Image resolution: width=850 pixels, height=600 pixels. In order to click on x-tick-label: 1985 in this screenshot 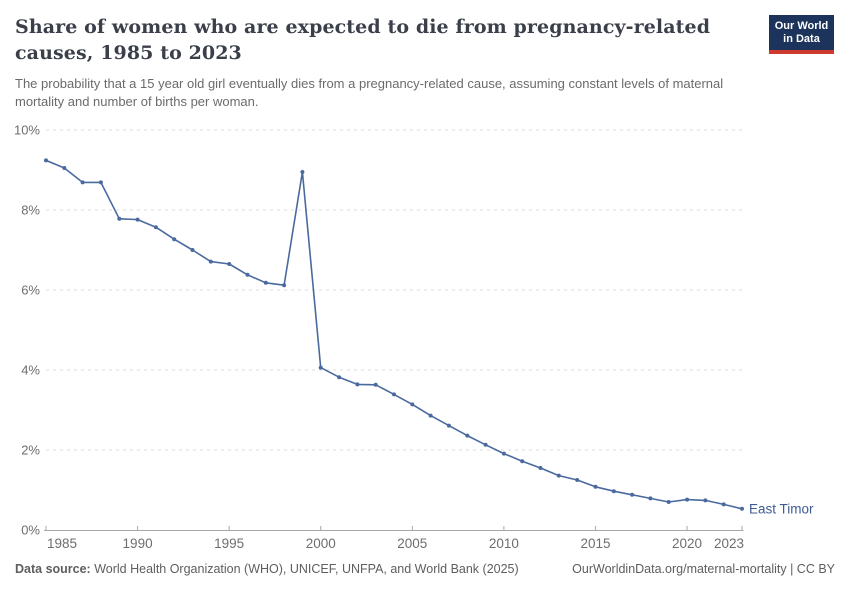, I will do `click(62, 543)`.